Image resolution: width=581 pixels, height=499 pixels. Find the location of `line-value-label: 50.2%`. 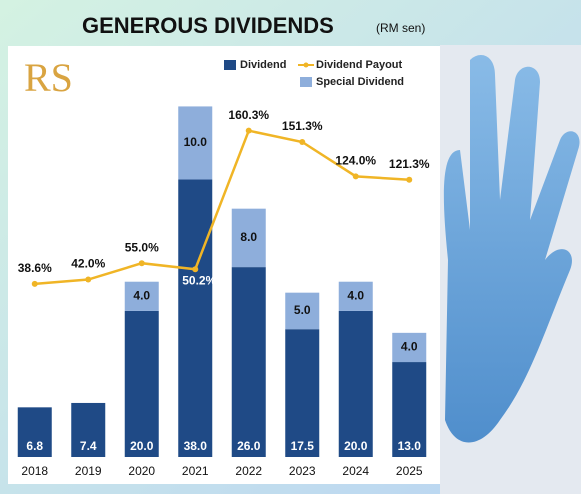

line-value-label: 50.2% is located at coordinates (199, 280).